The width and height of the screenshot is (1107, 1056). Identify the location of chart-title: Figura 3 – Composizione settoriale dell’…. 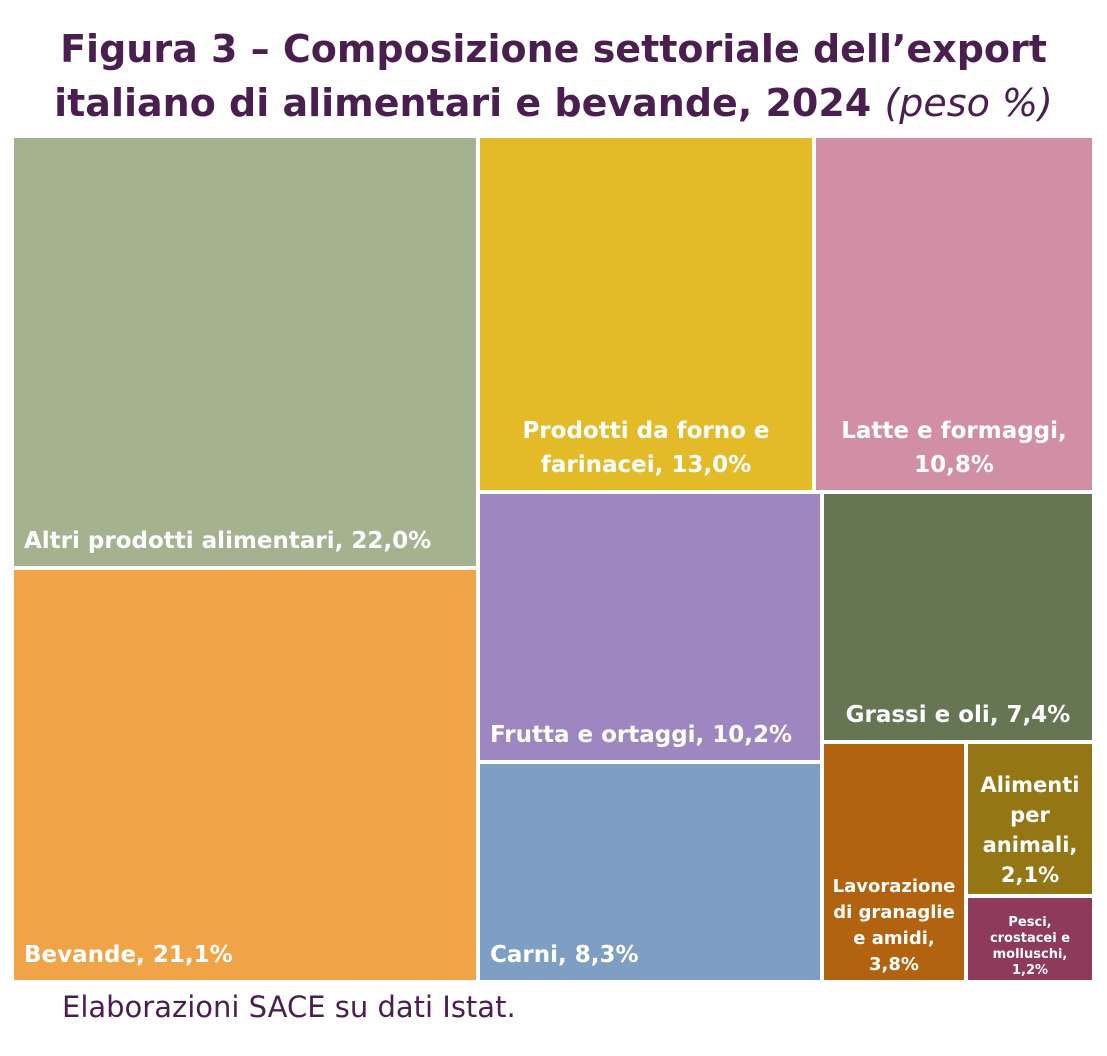
(553, 76).